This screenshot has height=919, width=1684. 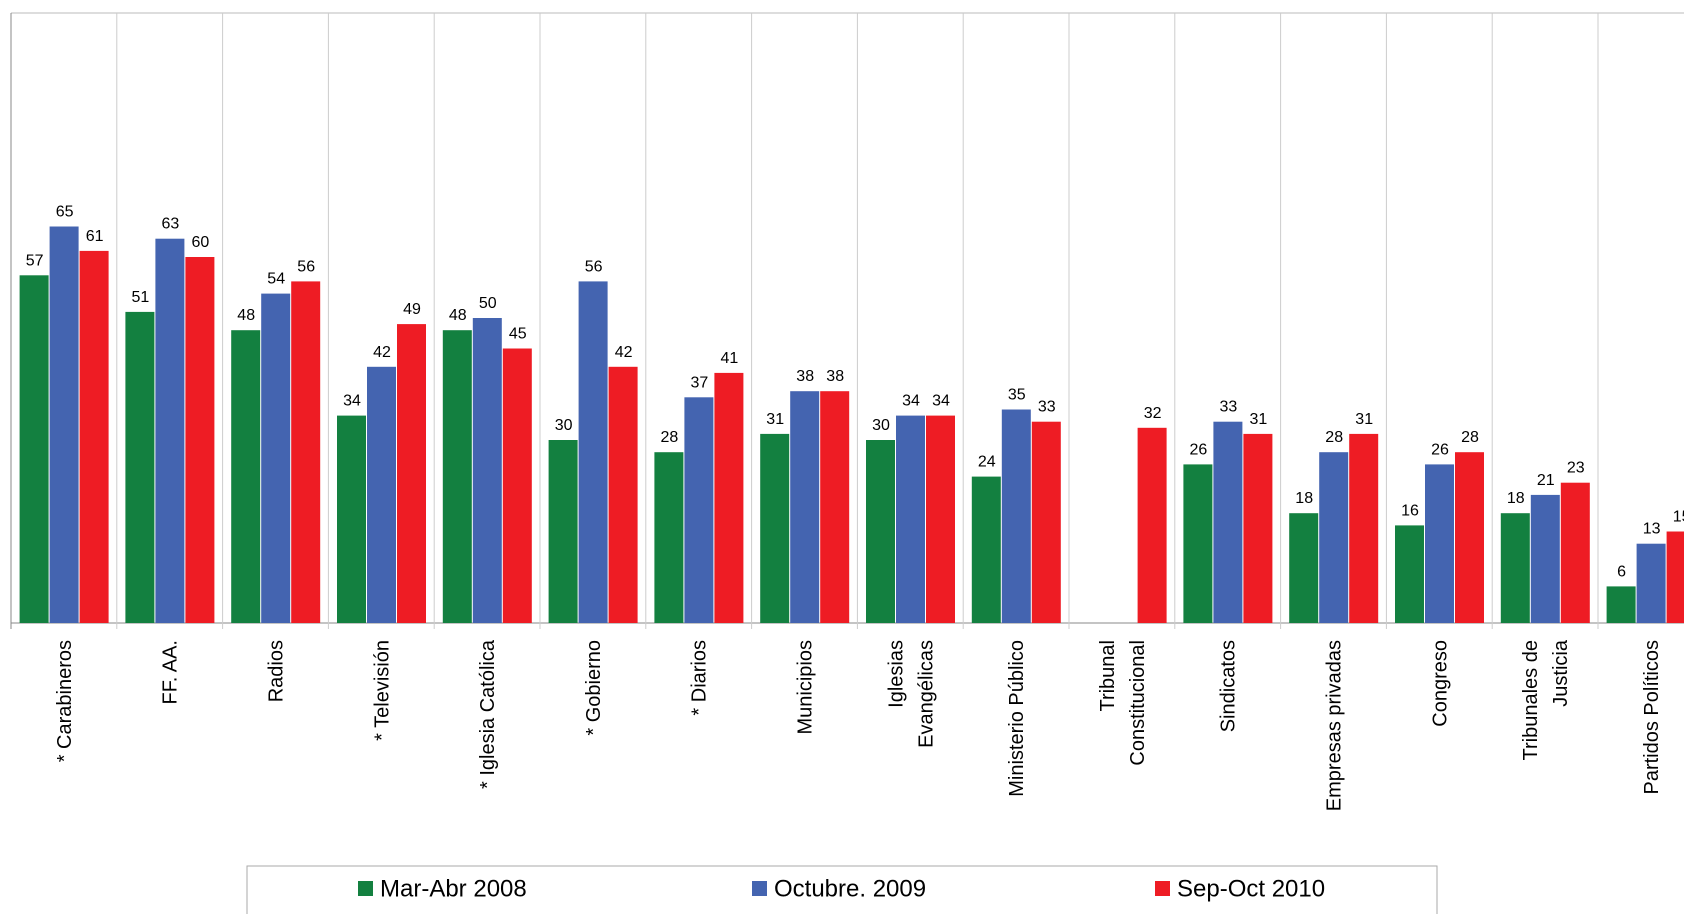 I want to click on value-label: 37, so click(x=700, y=382).